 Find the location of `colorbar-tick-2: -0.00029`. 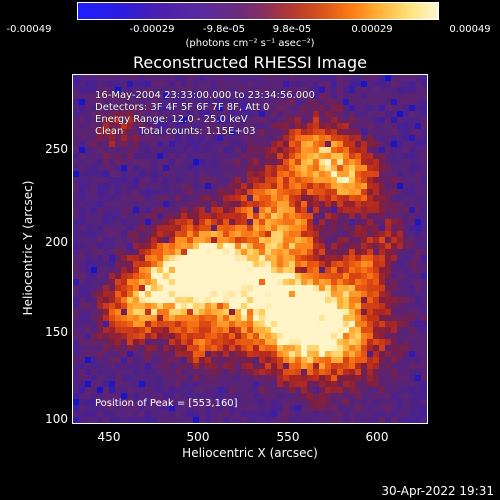

colorbar-tick-2: -0.00029 is located at coordinates (152, 29).